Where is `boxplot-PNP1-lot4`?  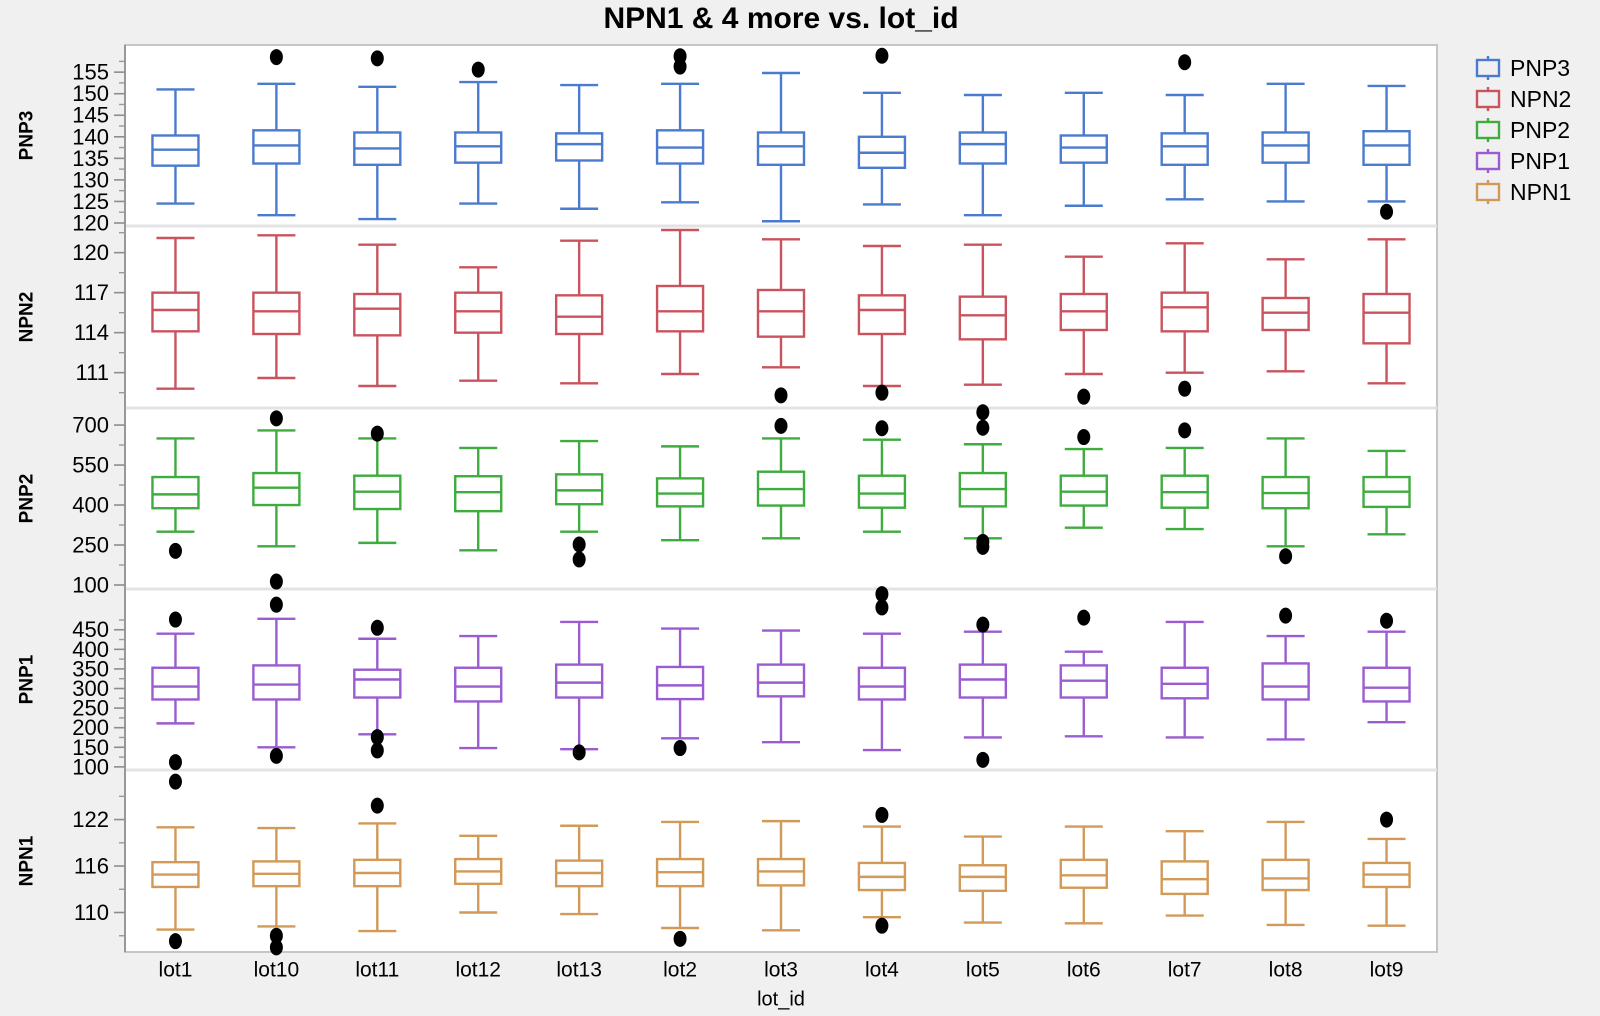 boxplot-PNP1-lot4 is located at coordinates (882, 692).